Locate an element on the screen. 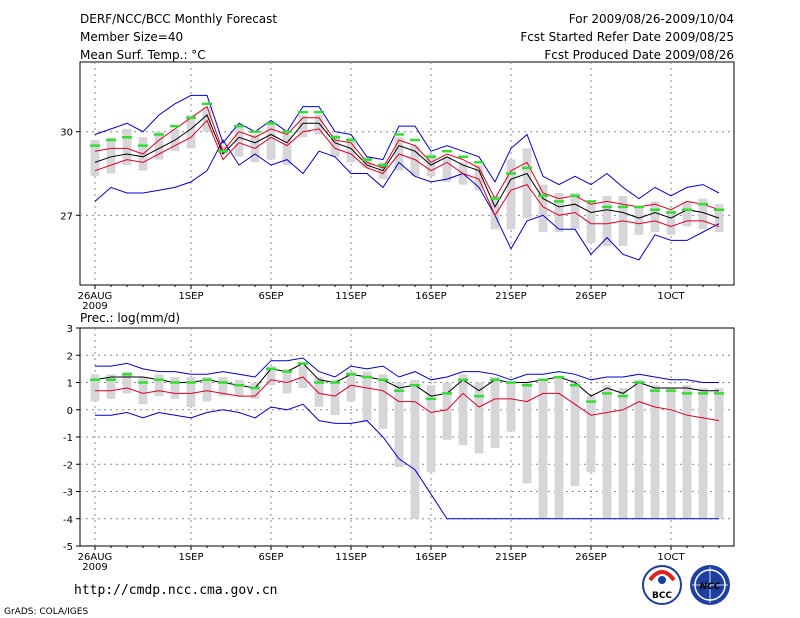 The height and width of the screenshot is (618, 800). y-tick-label: -1 is located at coordinates (68, 438).